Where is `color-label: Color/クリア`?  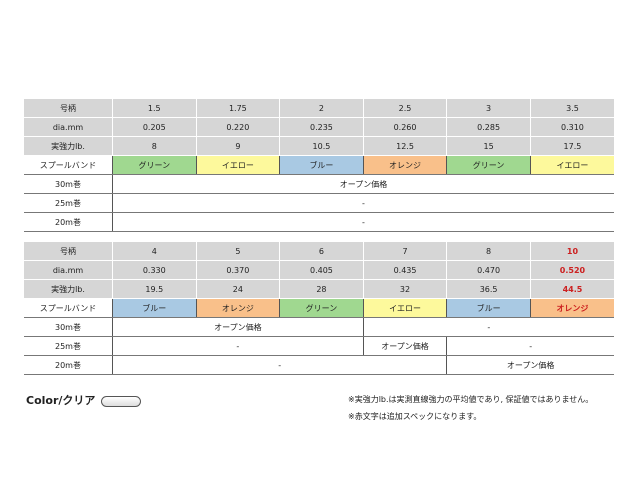
color-label: Color/クリア is located at coordinates (84, 400).